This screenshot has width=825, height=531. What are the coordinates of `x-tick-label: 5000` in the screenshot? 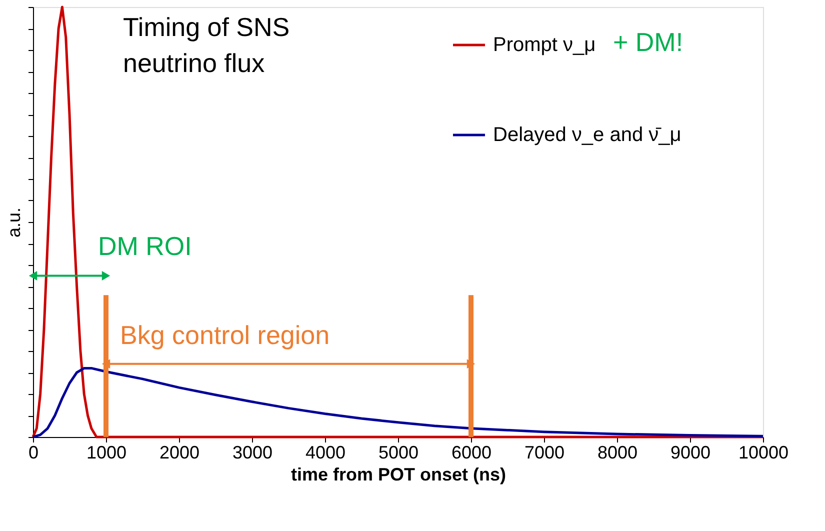 It's located at (398, 452).